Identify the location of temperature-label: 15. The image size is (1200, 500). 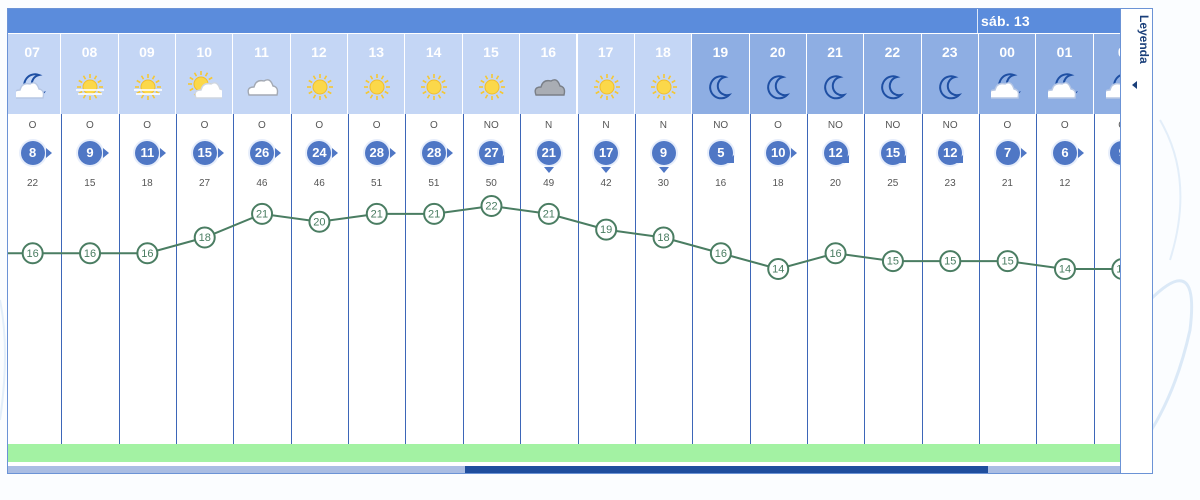
(950, 262).